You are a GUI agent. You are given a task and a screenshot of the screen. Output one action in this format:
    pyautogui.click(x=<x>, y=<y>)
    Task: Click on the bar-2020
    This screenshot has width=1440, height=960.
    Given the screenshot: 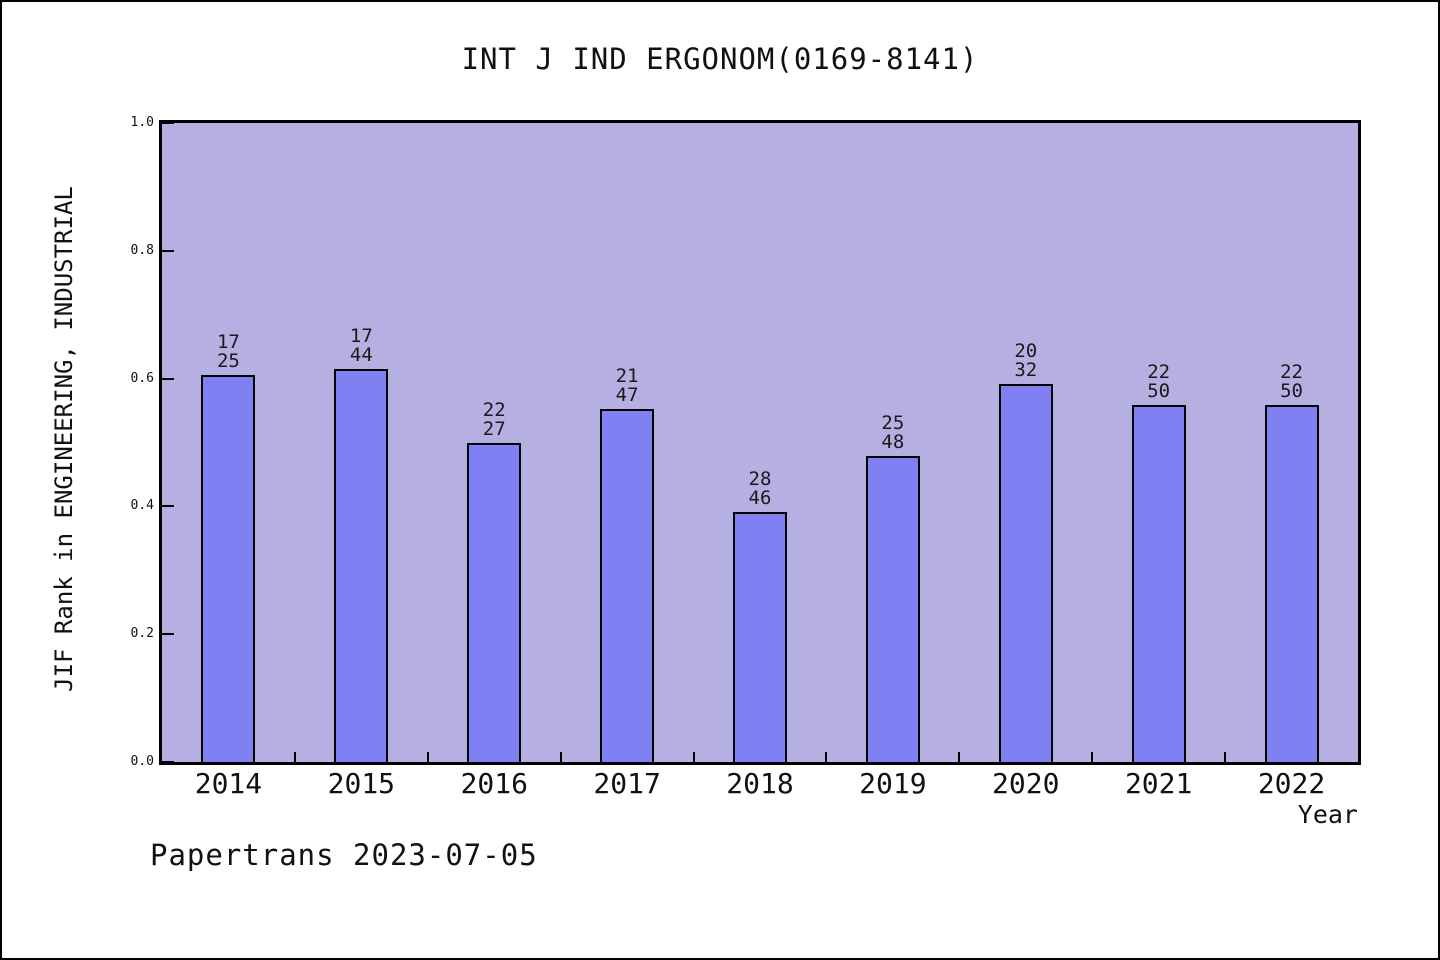 What is the action you would take?
    pyautogui.click(x=1025, y=572)
    